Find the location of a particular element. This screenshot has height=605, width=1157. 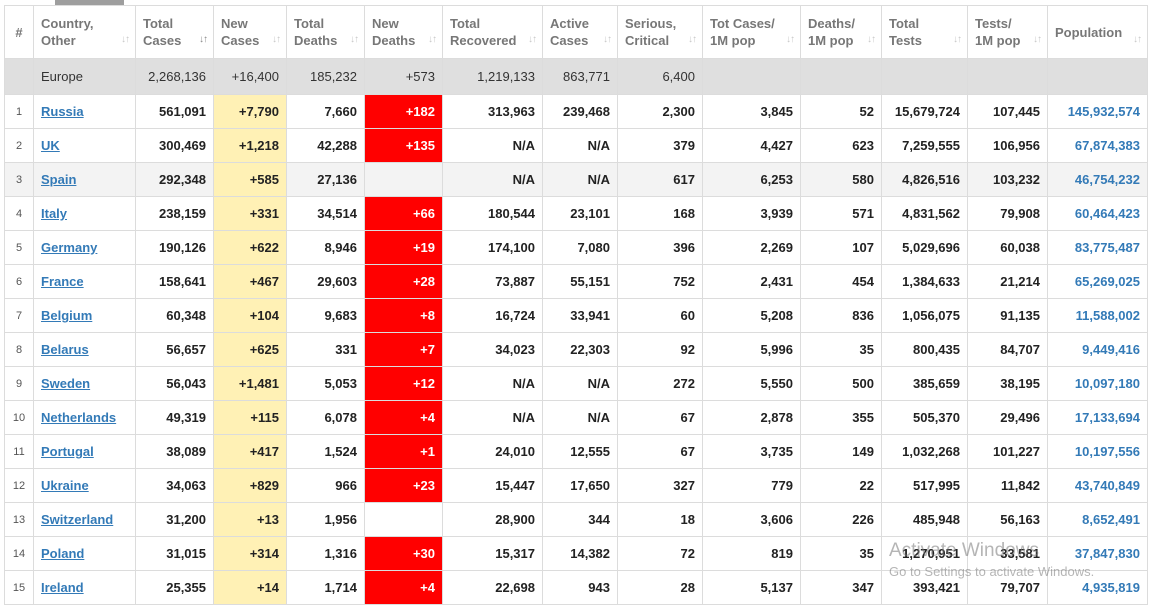

cell-country: Ireland is located at coordinates (84, 587).